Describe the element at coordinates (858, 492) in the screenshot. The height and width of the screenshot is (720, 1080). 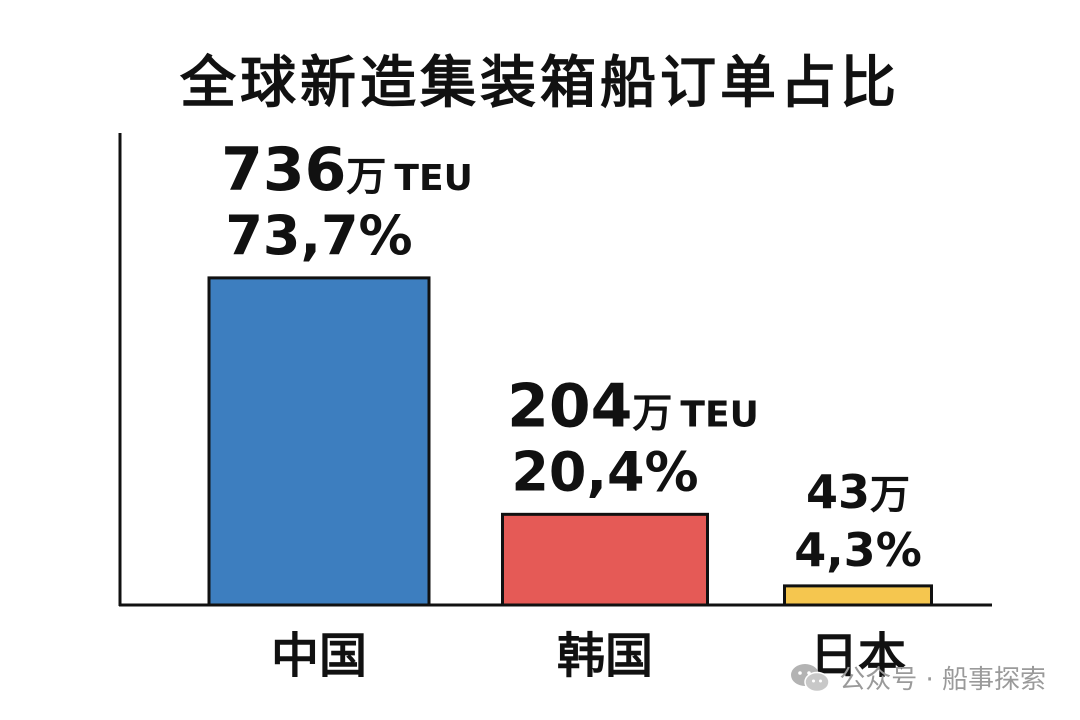
I see `value-label-2: 43万` at that location.